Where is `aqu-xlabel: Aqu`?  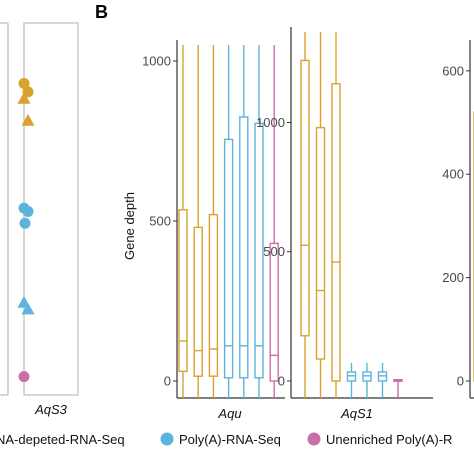 aqu-xlabel: Aqu is located at coordinates (229, 413).